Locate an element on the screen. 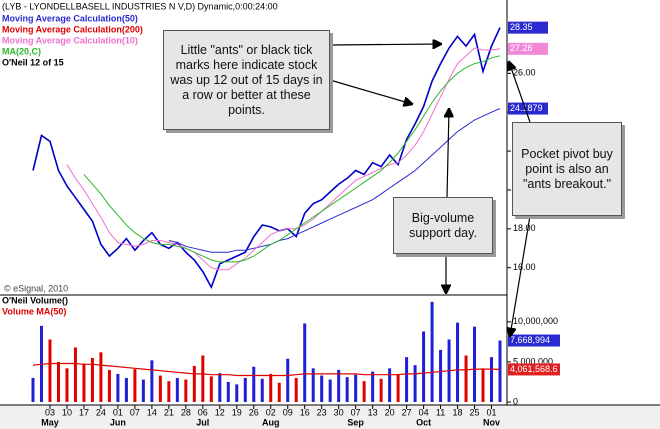 This screenshot has height=429, width=660. y-tick-label: 5,000,000 is located at coordinates (533, 361).